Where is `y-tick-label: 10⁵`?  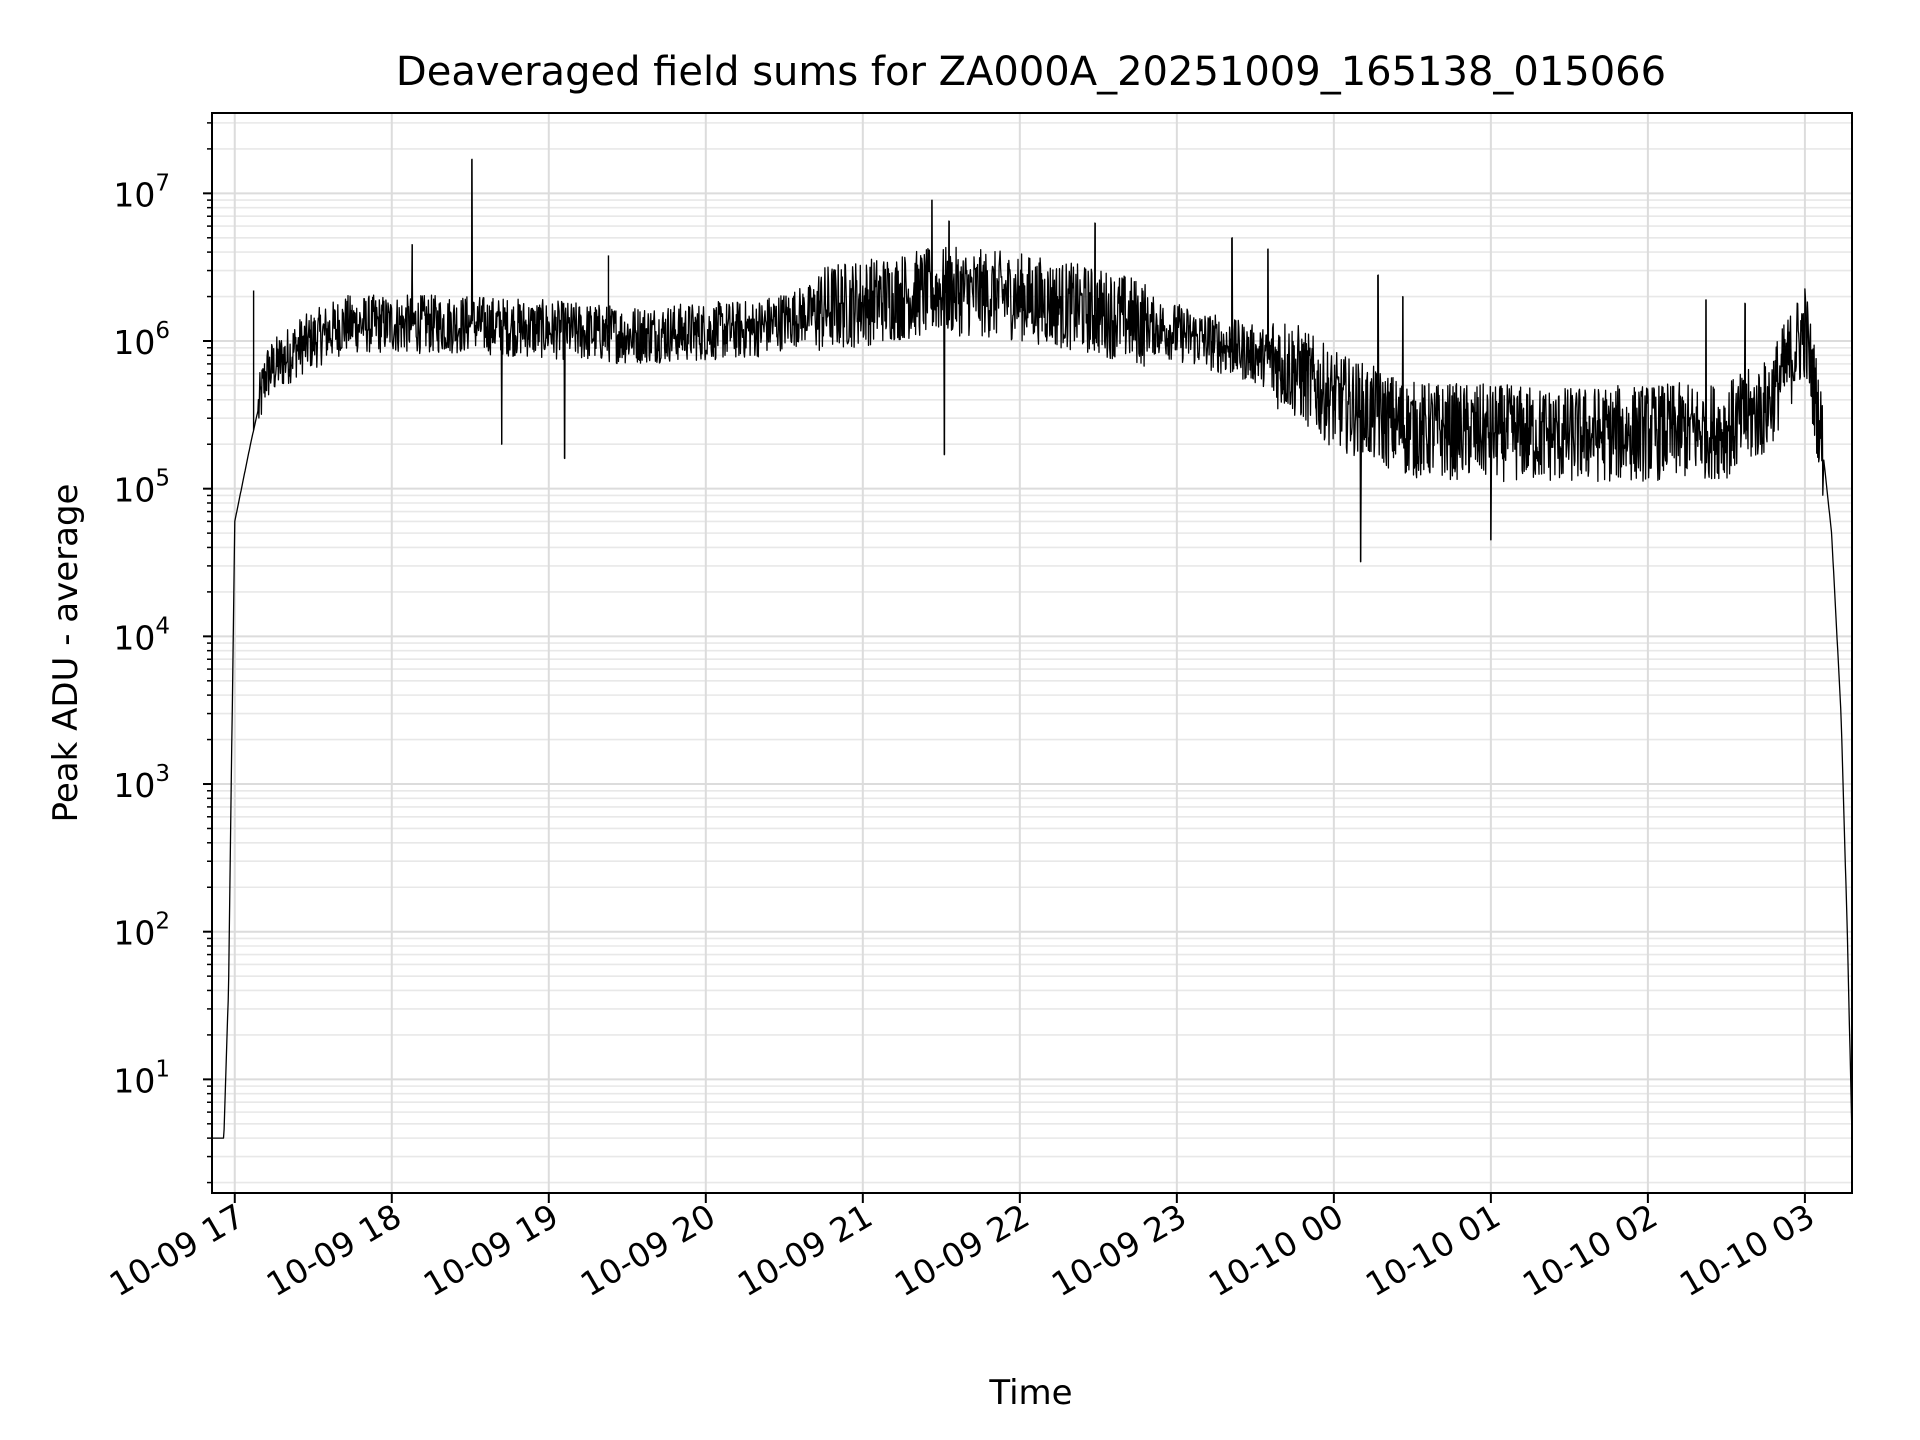
y-tick-label: 10⁵ is located at coordinates (141, 488).